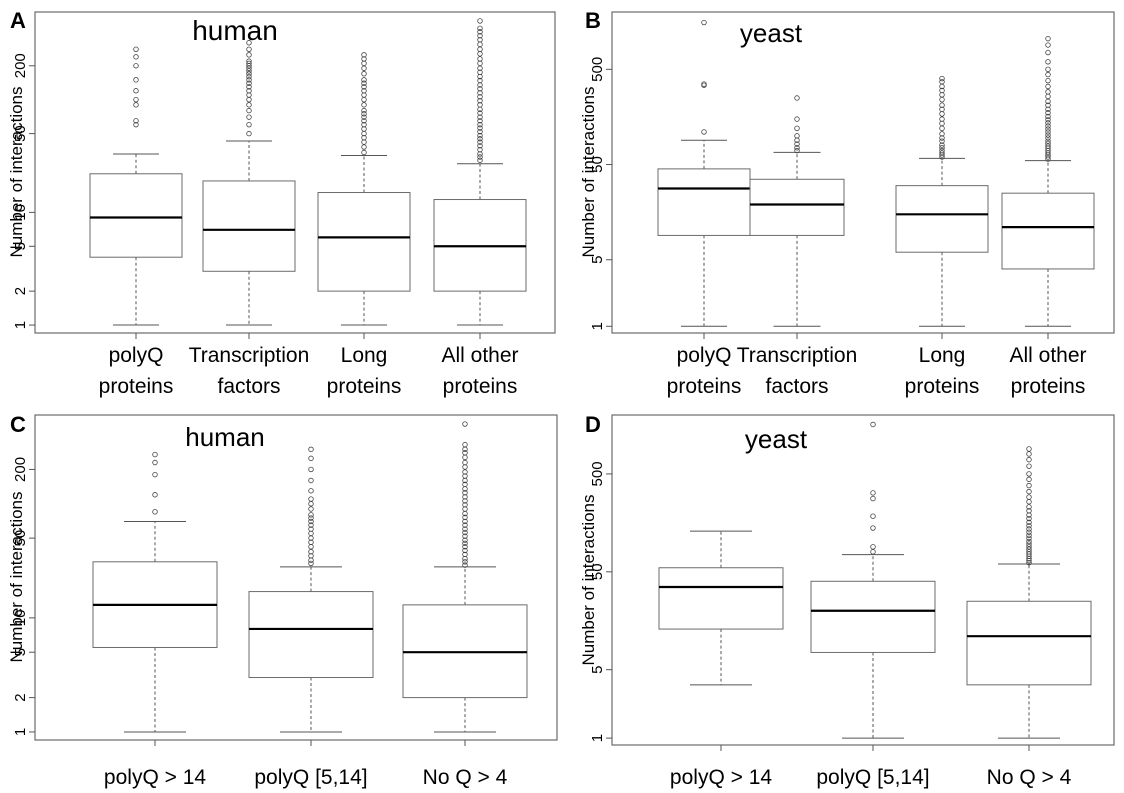  What do you see at coordinates (310, 777) in the screenshot?
I see `x-category-label: polyQ [5,14]` at bounding box center [310, 777].